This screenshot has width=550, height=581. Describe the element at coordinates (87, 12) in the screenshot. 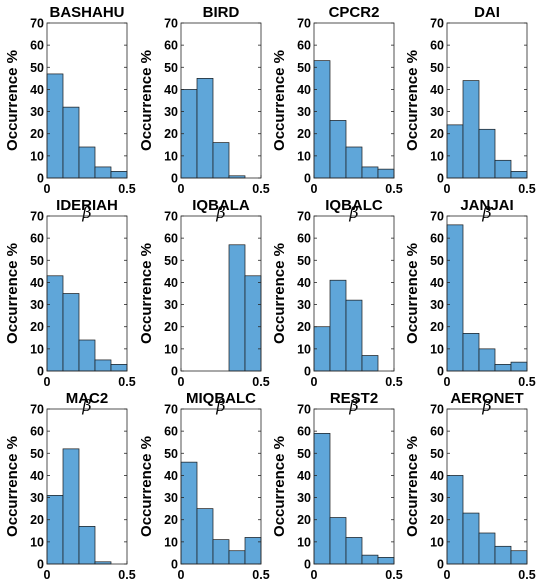

I see `panel-title: BASHAHU` at that location.